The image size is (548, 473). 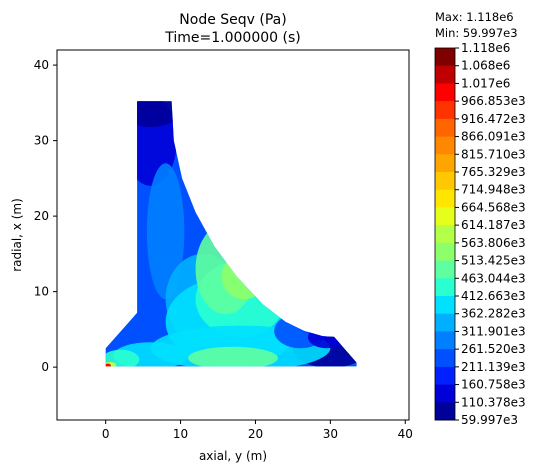 I want to click on chart-title-line2: Time=1.000000 (s), so click(x=232, y=38).